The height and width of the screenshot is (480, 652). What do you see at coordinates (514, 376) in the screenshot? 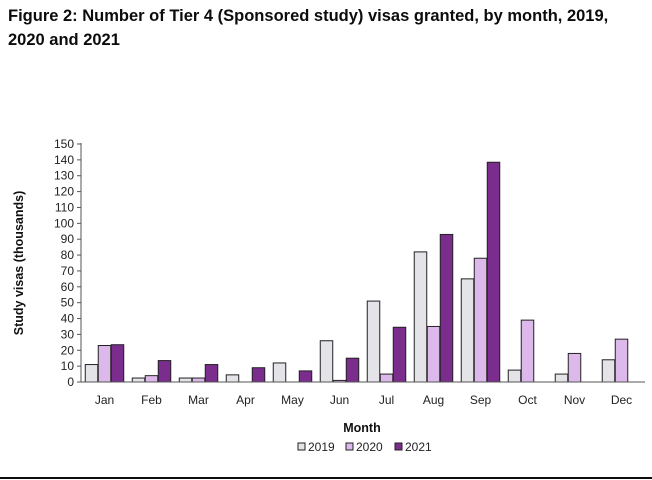
I see `bar-2019-oct` at bounding box center [514, 376].